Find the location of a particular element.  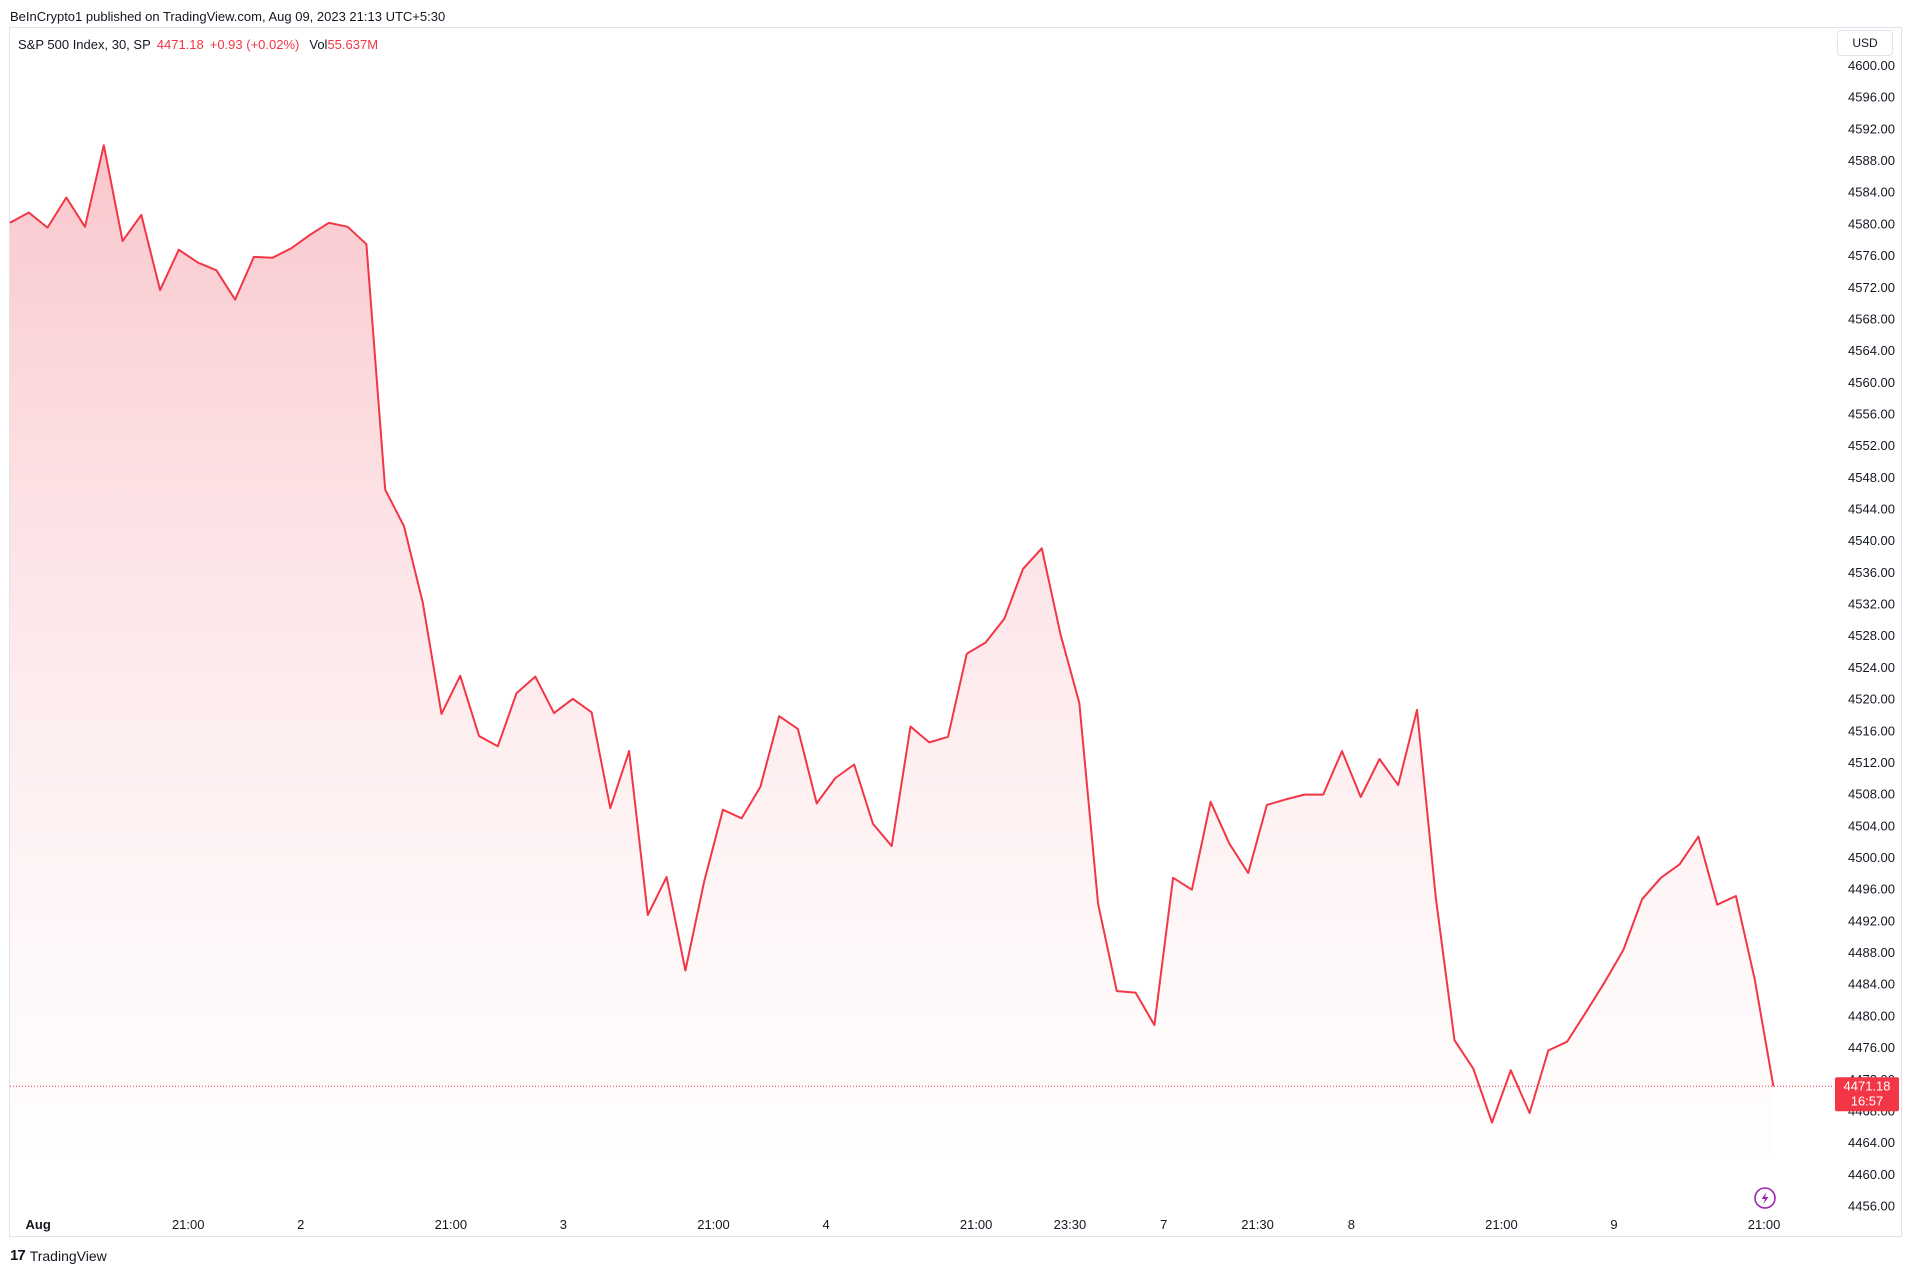

lightning-icon is located at coordinates (1765, 1198).